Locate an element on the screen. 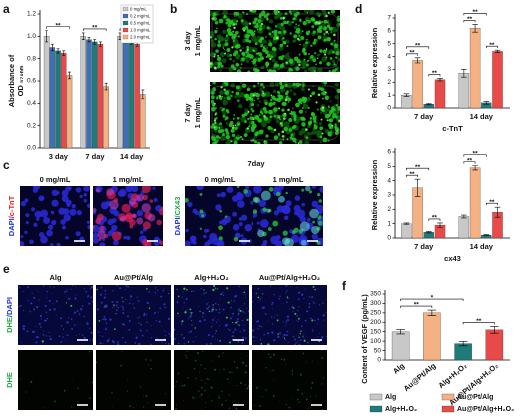 The height and width of the screenshot is (417, 520). significance-bracket is located at coordinates (491, 204).